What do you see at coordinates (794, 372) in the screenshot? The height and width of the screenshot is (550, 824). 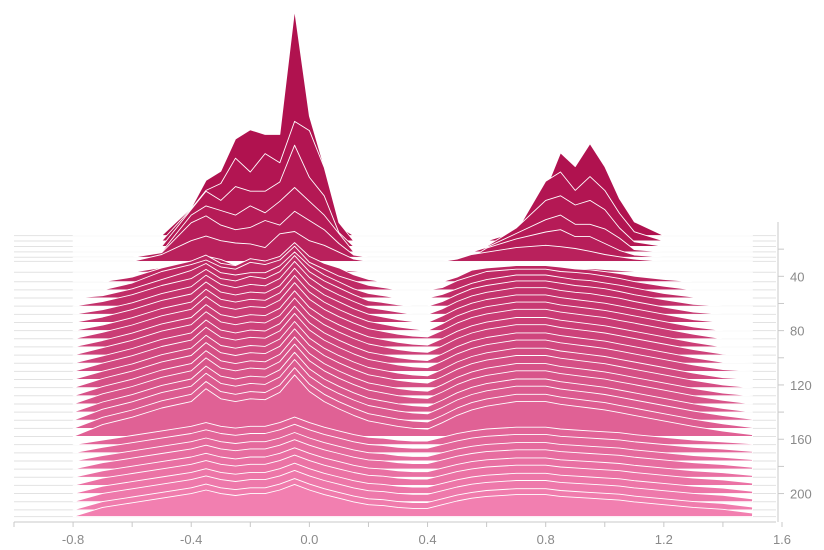 I see `y-axis: 40 80 120 160 200` at bounding box center [794, 372].